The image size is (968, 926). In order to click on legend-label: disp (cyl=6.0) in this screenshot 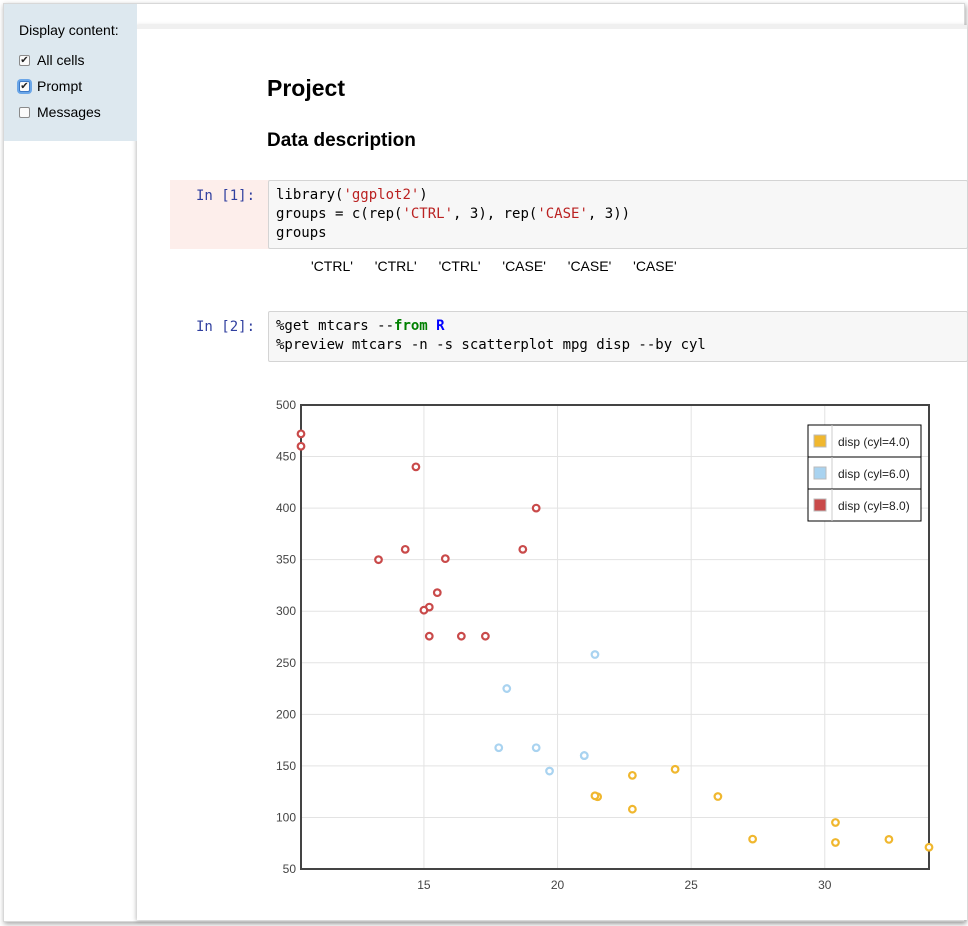, I will do `click(874, 474)`.